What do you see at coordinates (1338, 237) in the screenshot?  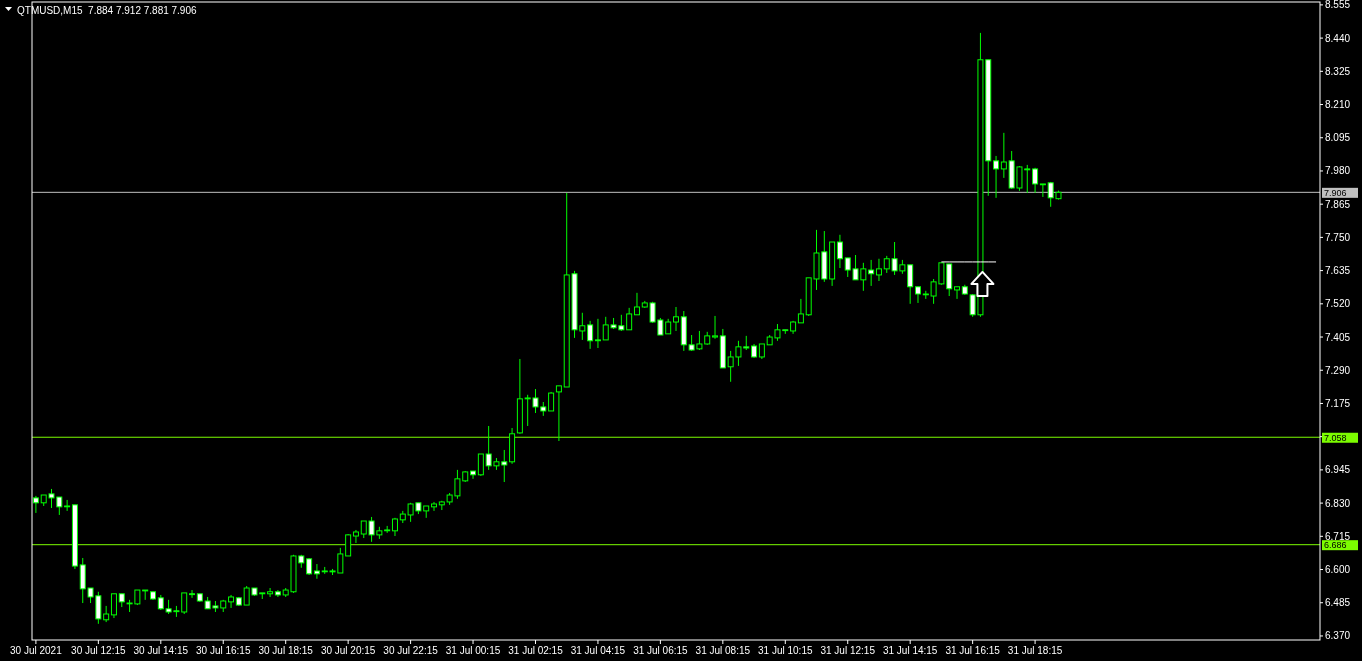 I see `y-tick-label: 7.750` at bounding box center [1338, 237].